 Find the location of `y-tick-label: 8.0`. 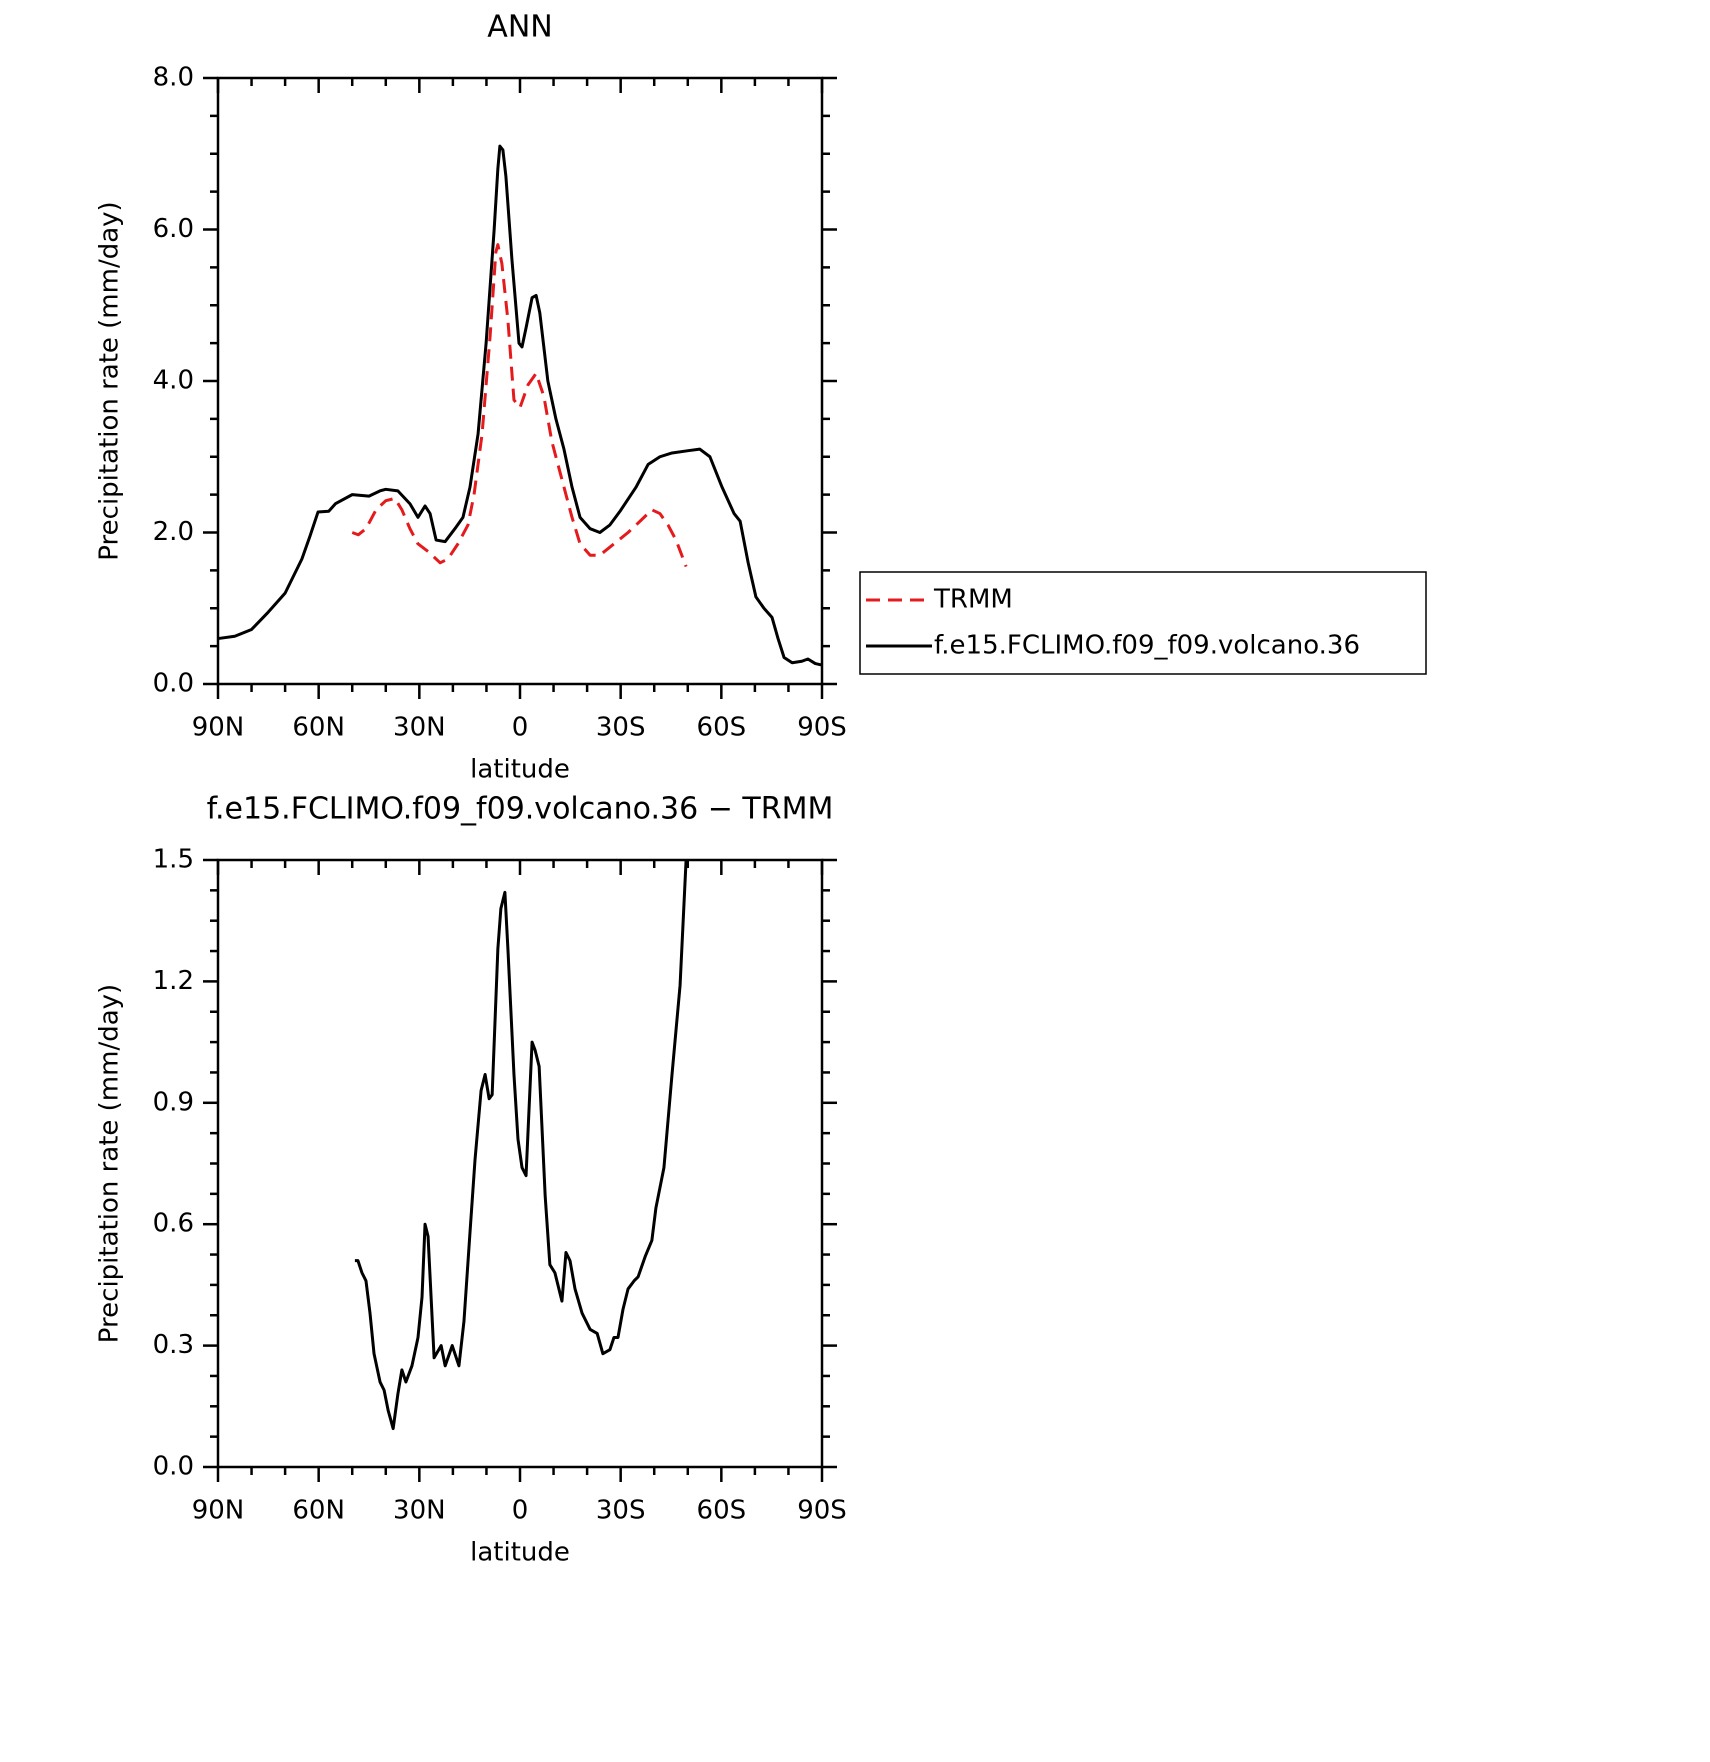

y-tick-label: 8.0 is located at coordinates (173, 78).